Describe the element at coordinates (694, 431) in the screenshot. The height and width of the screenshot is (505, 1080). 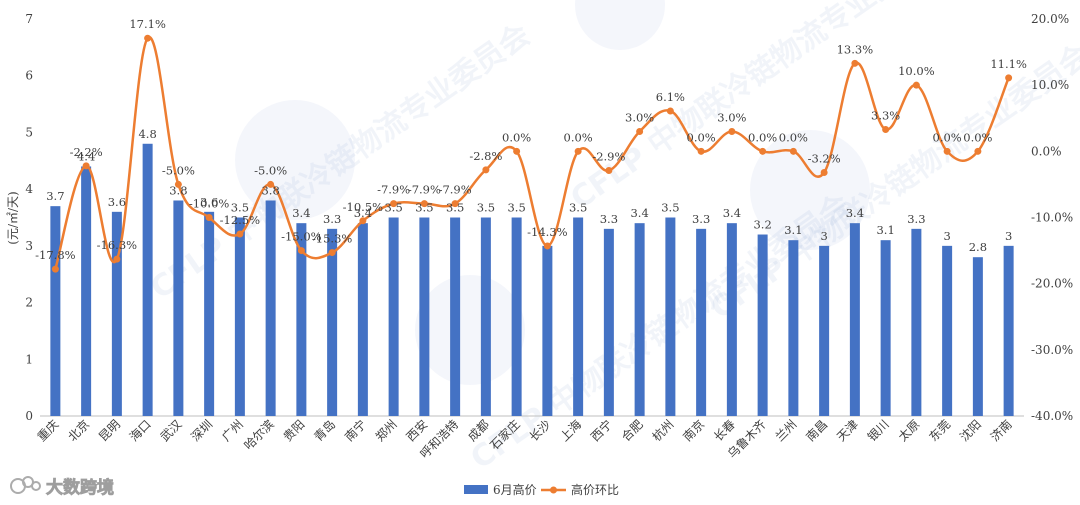
I see `x-category-label: 南京` at that location.